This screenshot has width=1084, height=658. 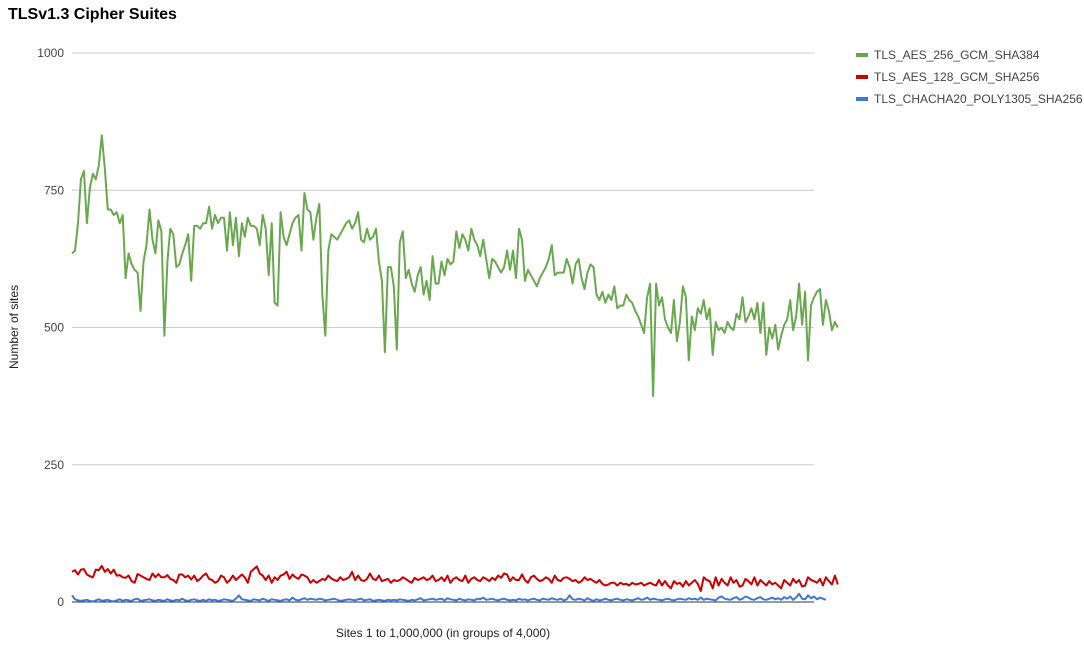 I want to click on legend-item: TLS_AES_256_GCM_SHA384, so click(x=969, y=55).